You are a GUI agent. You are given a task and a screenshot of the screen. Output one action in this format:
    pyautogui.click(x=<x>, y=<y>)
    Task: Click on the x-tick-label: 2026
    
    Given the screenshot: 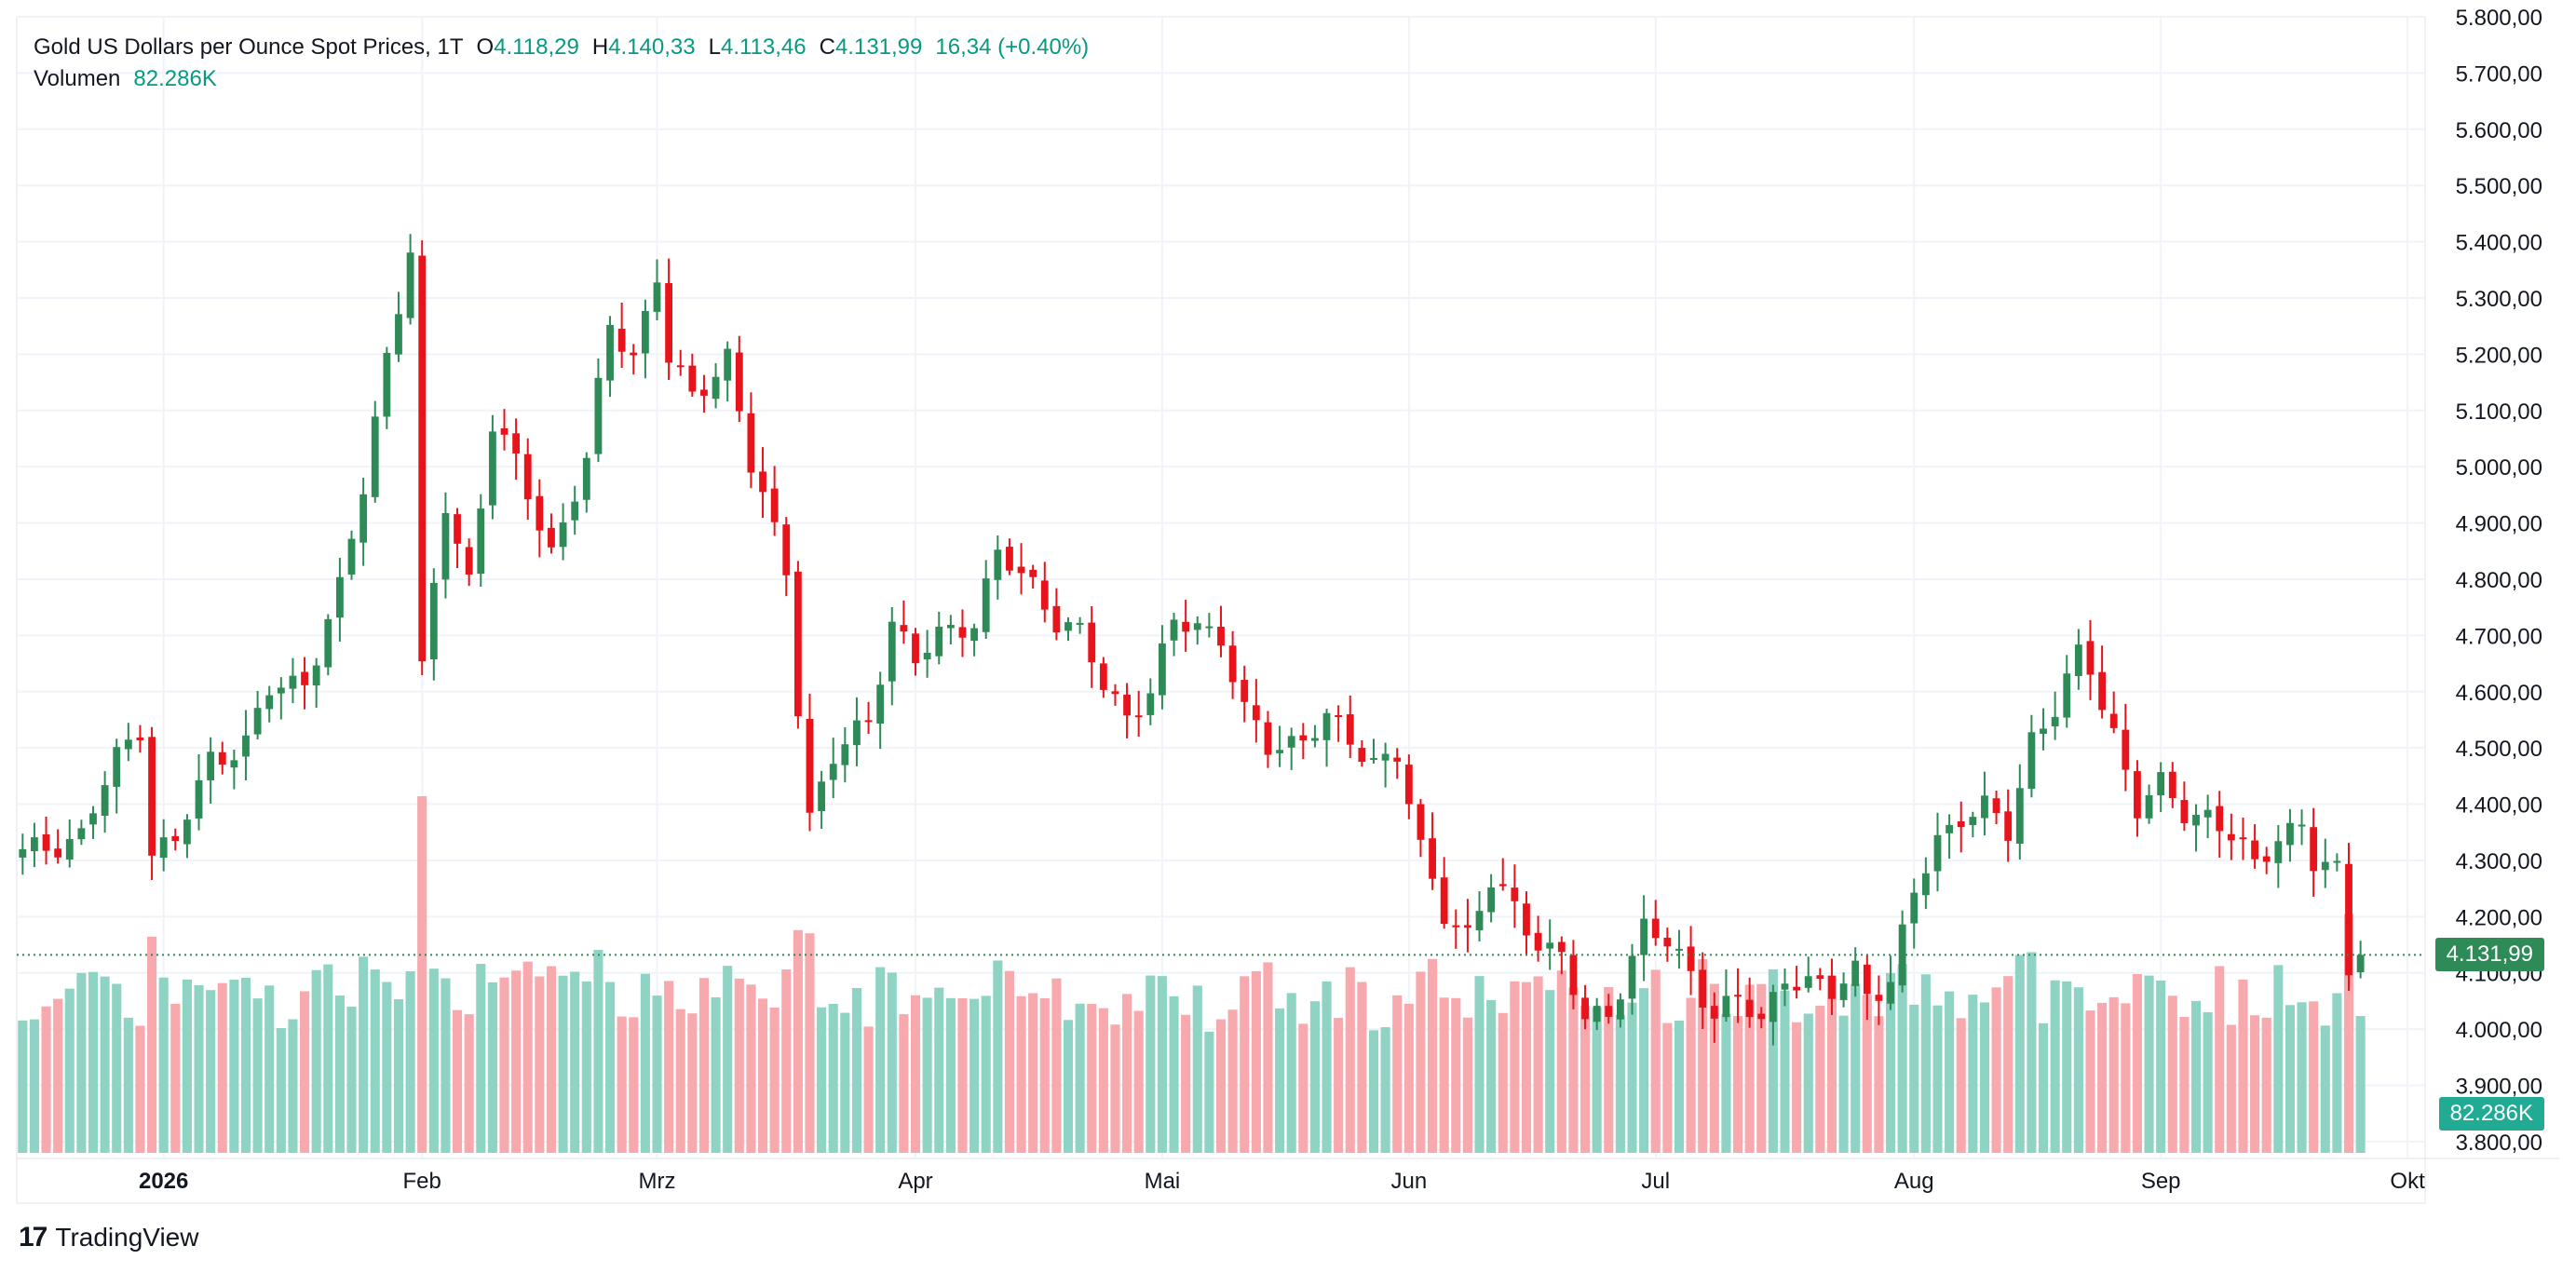 What is the action you would take?
    pyautogui.click(x=163, y=1181)
    